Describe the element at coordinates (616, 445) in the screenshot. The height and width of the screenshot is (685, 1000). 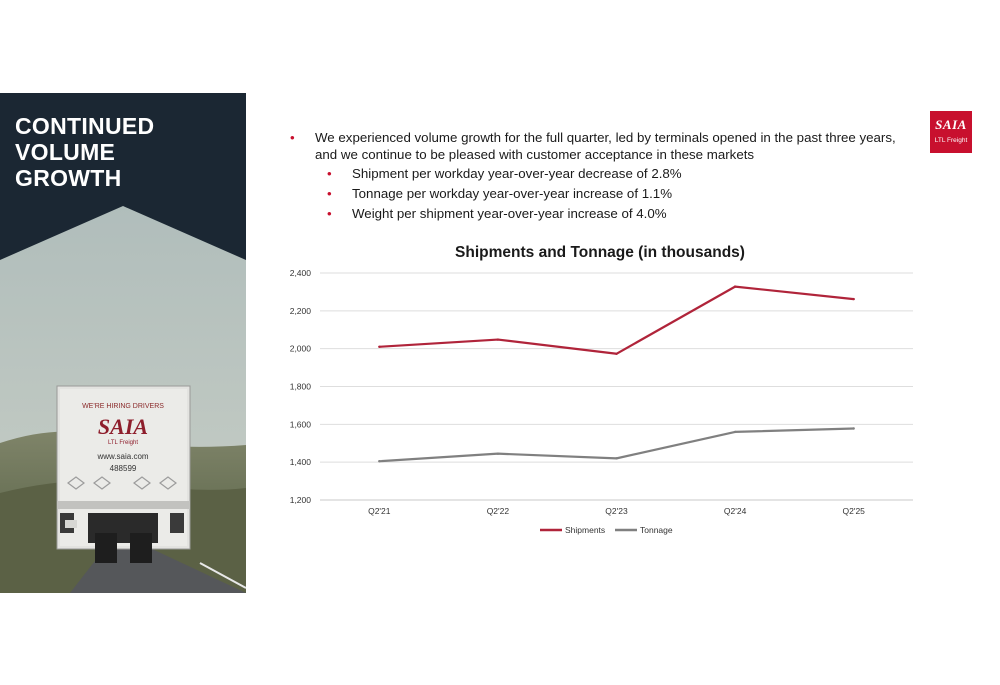
I see `series-line-tonnage` at that location.